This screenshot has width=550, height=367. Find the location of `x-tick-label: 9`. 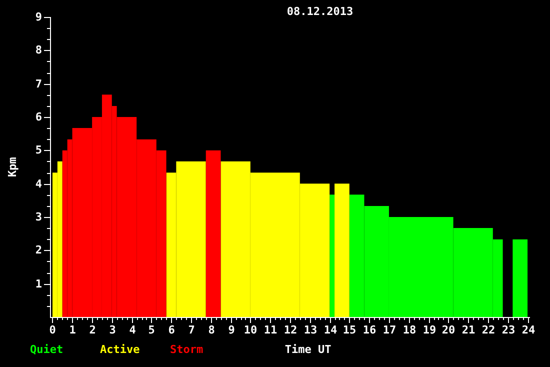

x-tick-label: 9 is located at coordinates (231, 329).